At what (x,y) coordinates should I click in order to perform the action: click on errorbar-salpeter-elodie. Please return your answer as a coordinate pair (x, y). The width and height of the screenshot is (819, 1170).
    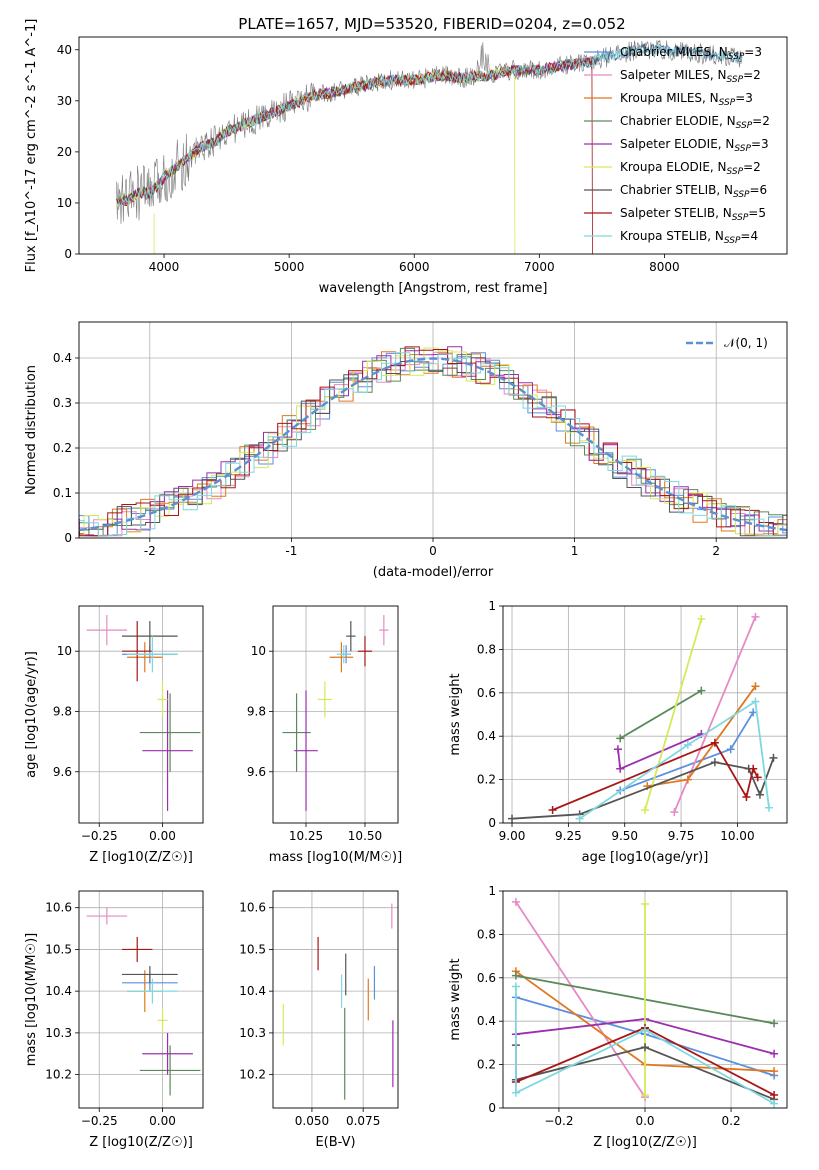
    Looking at the image, I should click on (306, 750).